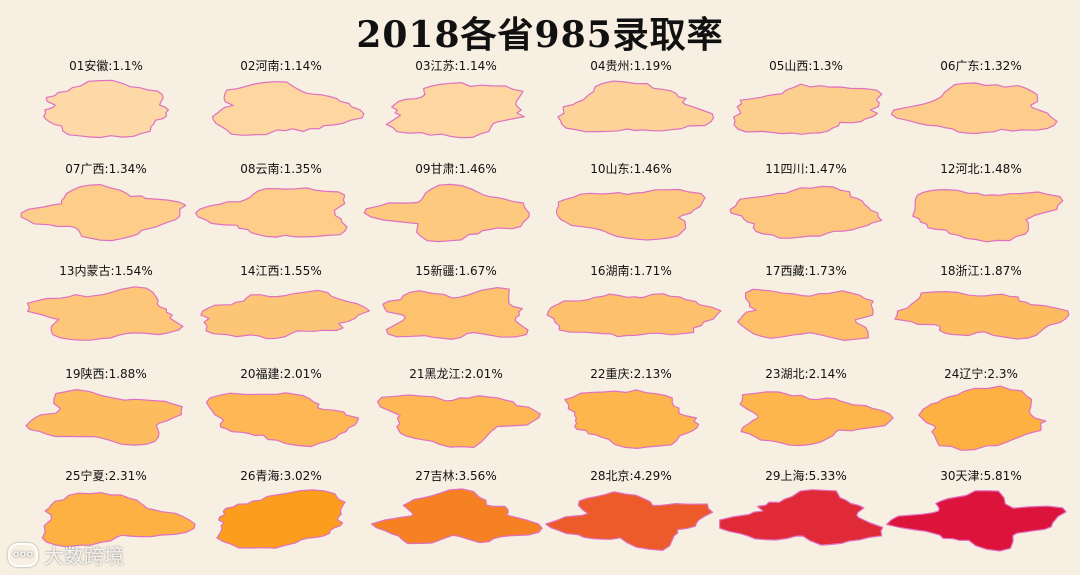  What do you see at coordinates (630, 66) in the screenshot?
I see `province-label: 04贵州:1.19%` at bounding box center [630, 66].